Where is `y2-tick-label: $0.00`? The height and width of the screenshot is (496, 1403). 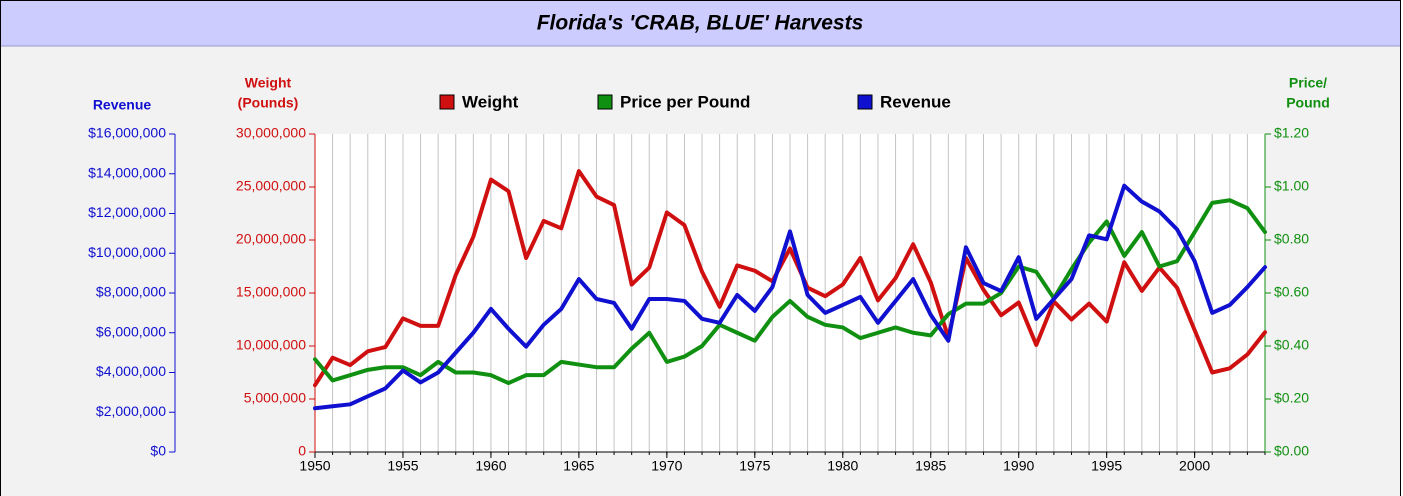 y2-tick-label: $0.00 is located at coordinates (1291, 451).